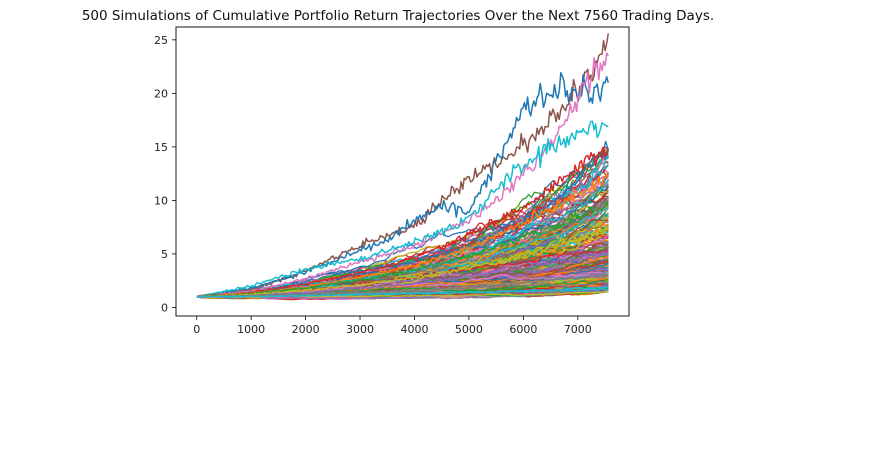 This screenshot has height=460, width=888. Describe the element at coordinates (392, 326) in the screenshot. I see `x-axis: 0 1000 2000 3000 4000 5000 6000 7000` at that location.